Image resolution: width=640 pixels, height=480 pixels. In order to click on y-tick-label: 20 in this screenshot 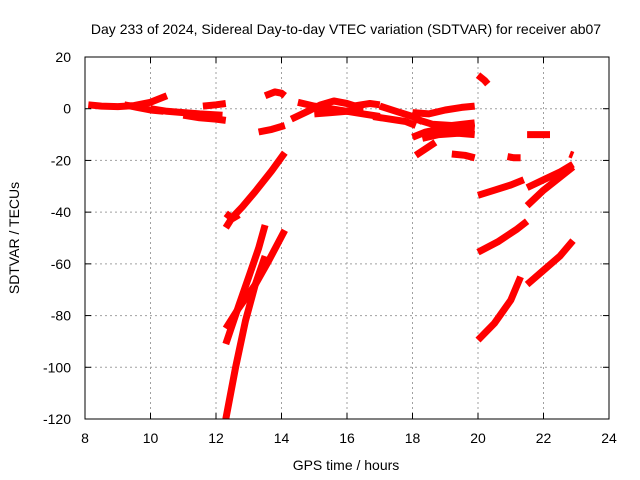, I will do `click(63, 57)`.